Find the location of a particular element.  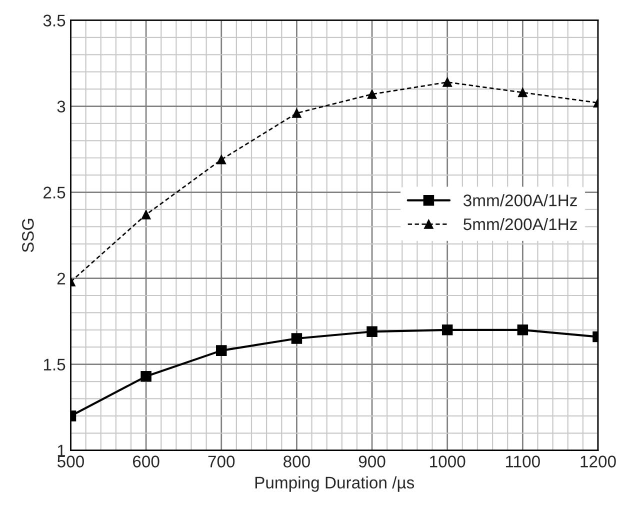

legend-label: 3mm/200A/1Hz is located at coordinates (520, 200).